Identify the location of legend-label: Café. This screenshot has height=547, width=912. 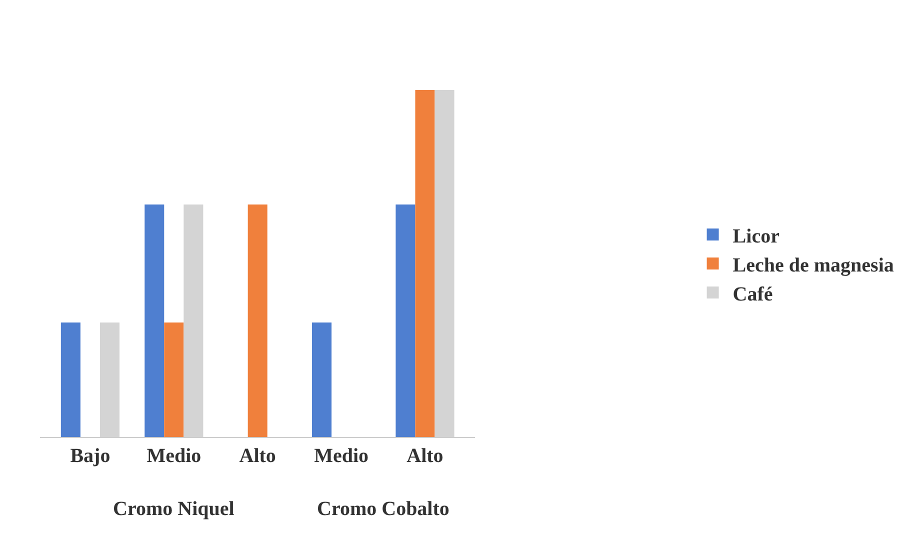
(752, 294).